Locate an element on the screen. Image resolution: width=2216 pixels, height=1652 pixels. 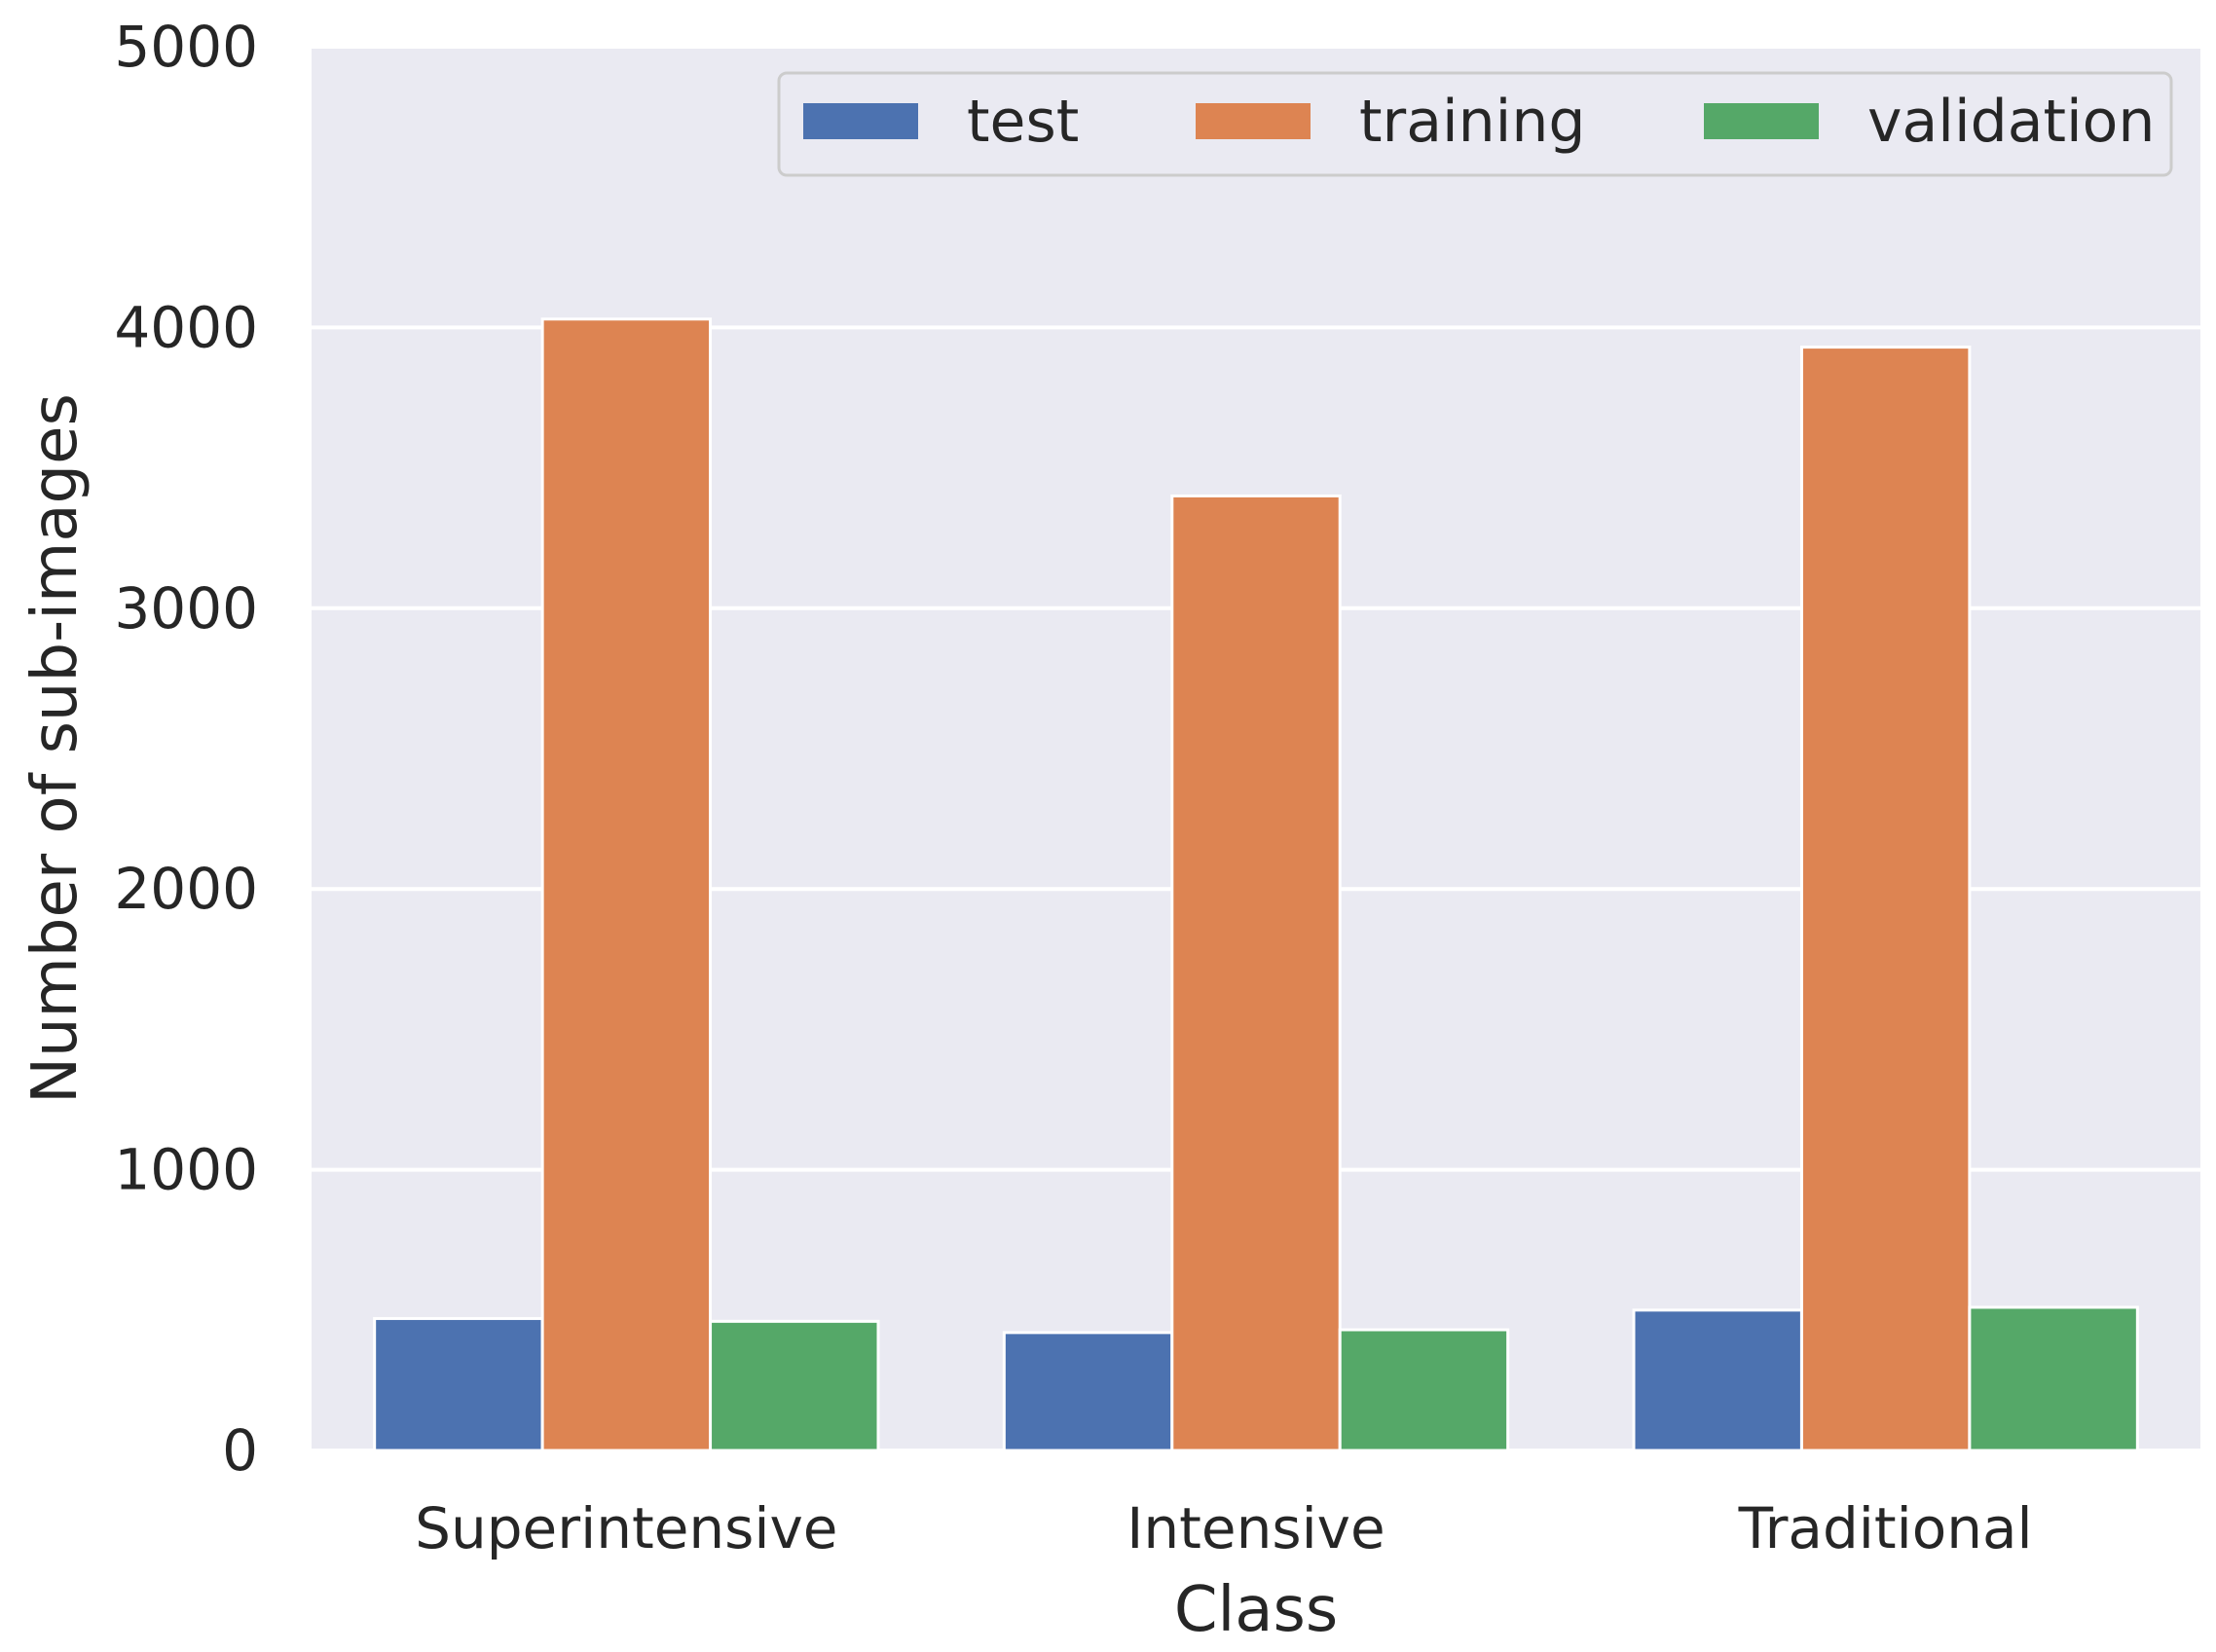
y-axis-ticks: 0 1000 2000 3000 4000 5000 is located at coordinates (186, 749).